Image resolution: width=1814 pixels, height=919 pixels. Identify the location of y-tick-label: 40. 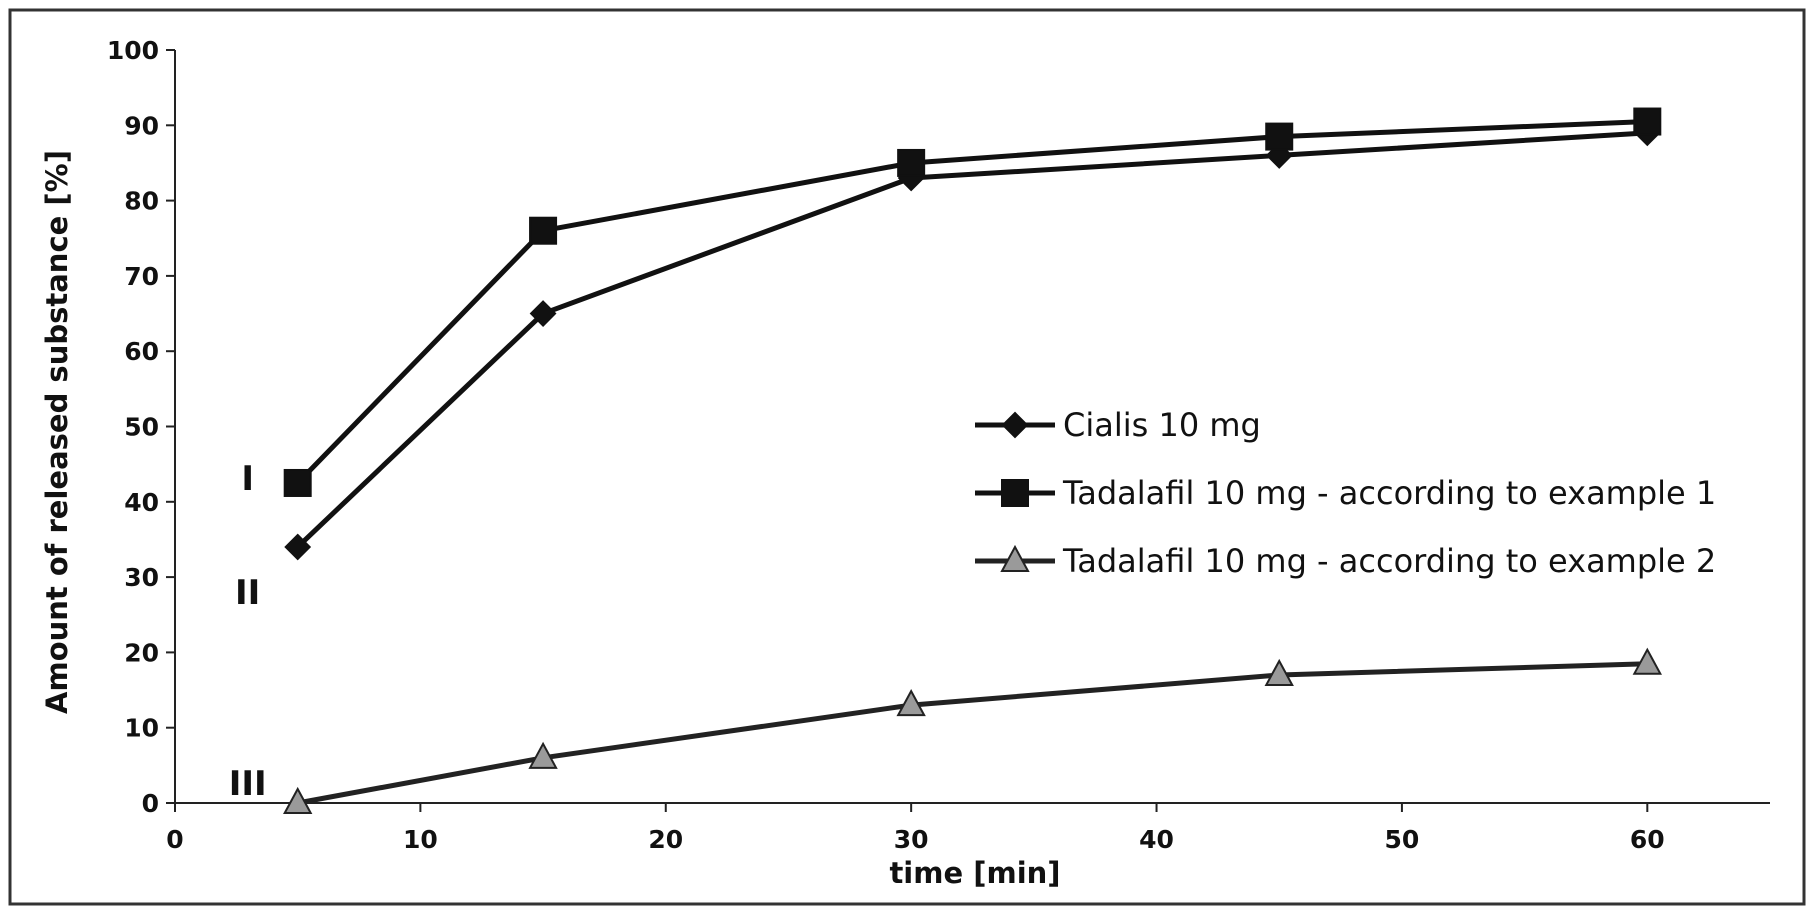
(141, 502).